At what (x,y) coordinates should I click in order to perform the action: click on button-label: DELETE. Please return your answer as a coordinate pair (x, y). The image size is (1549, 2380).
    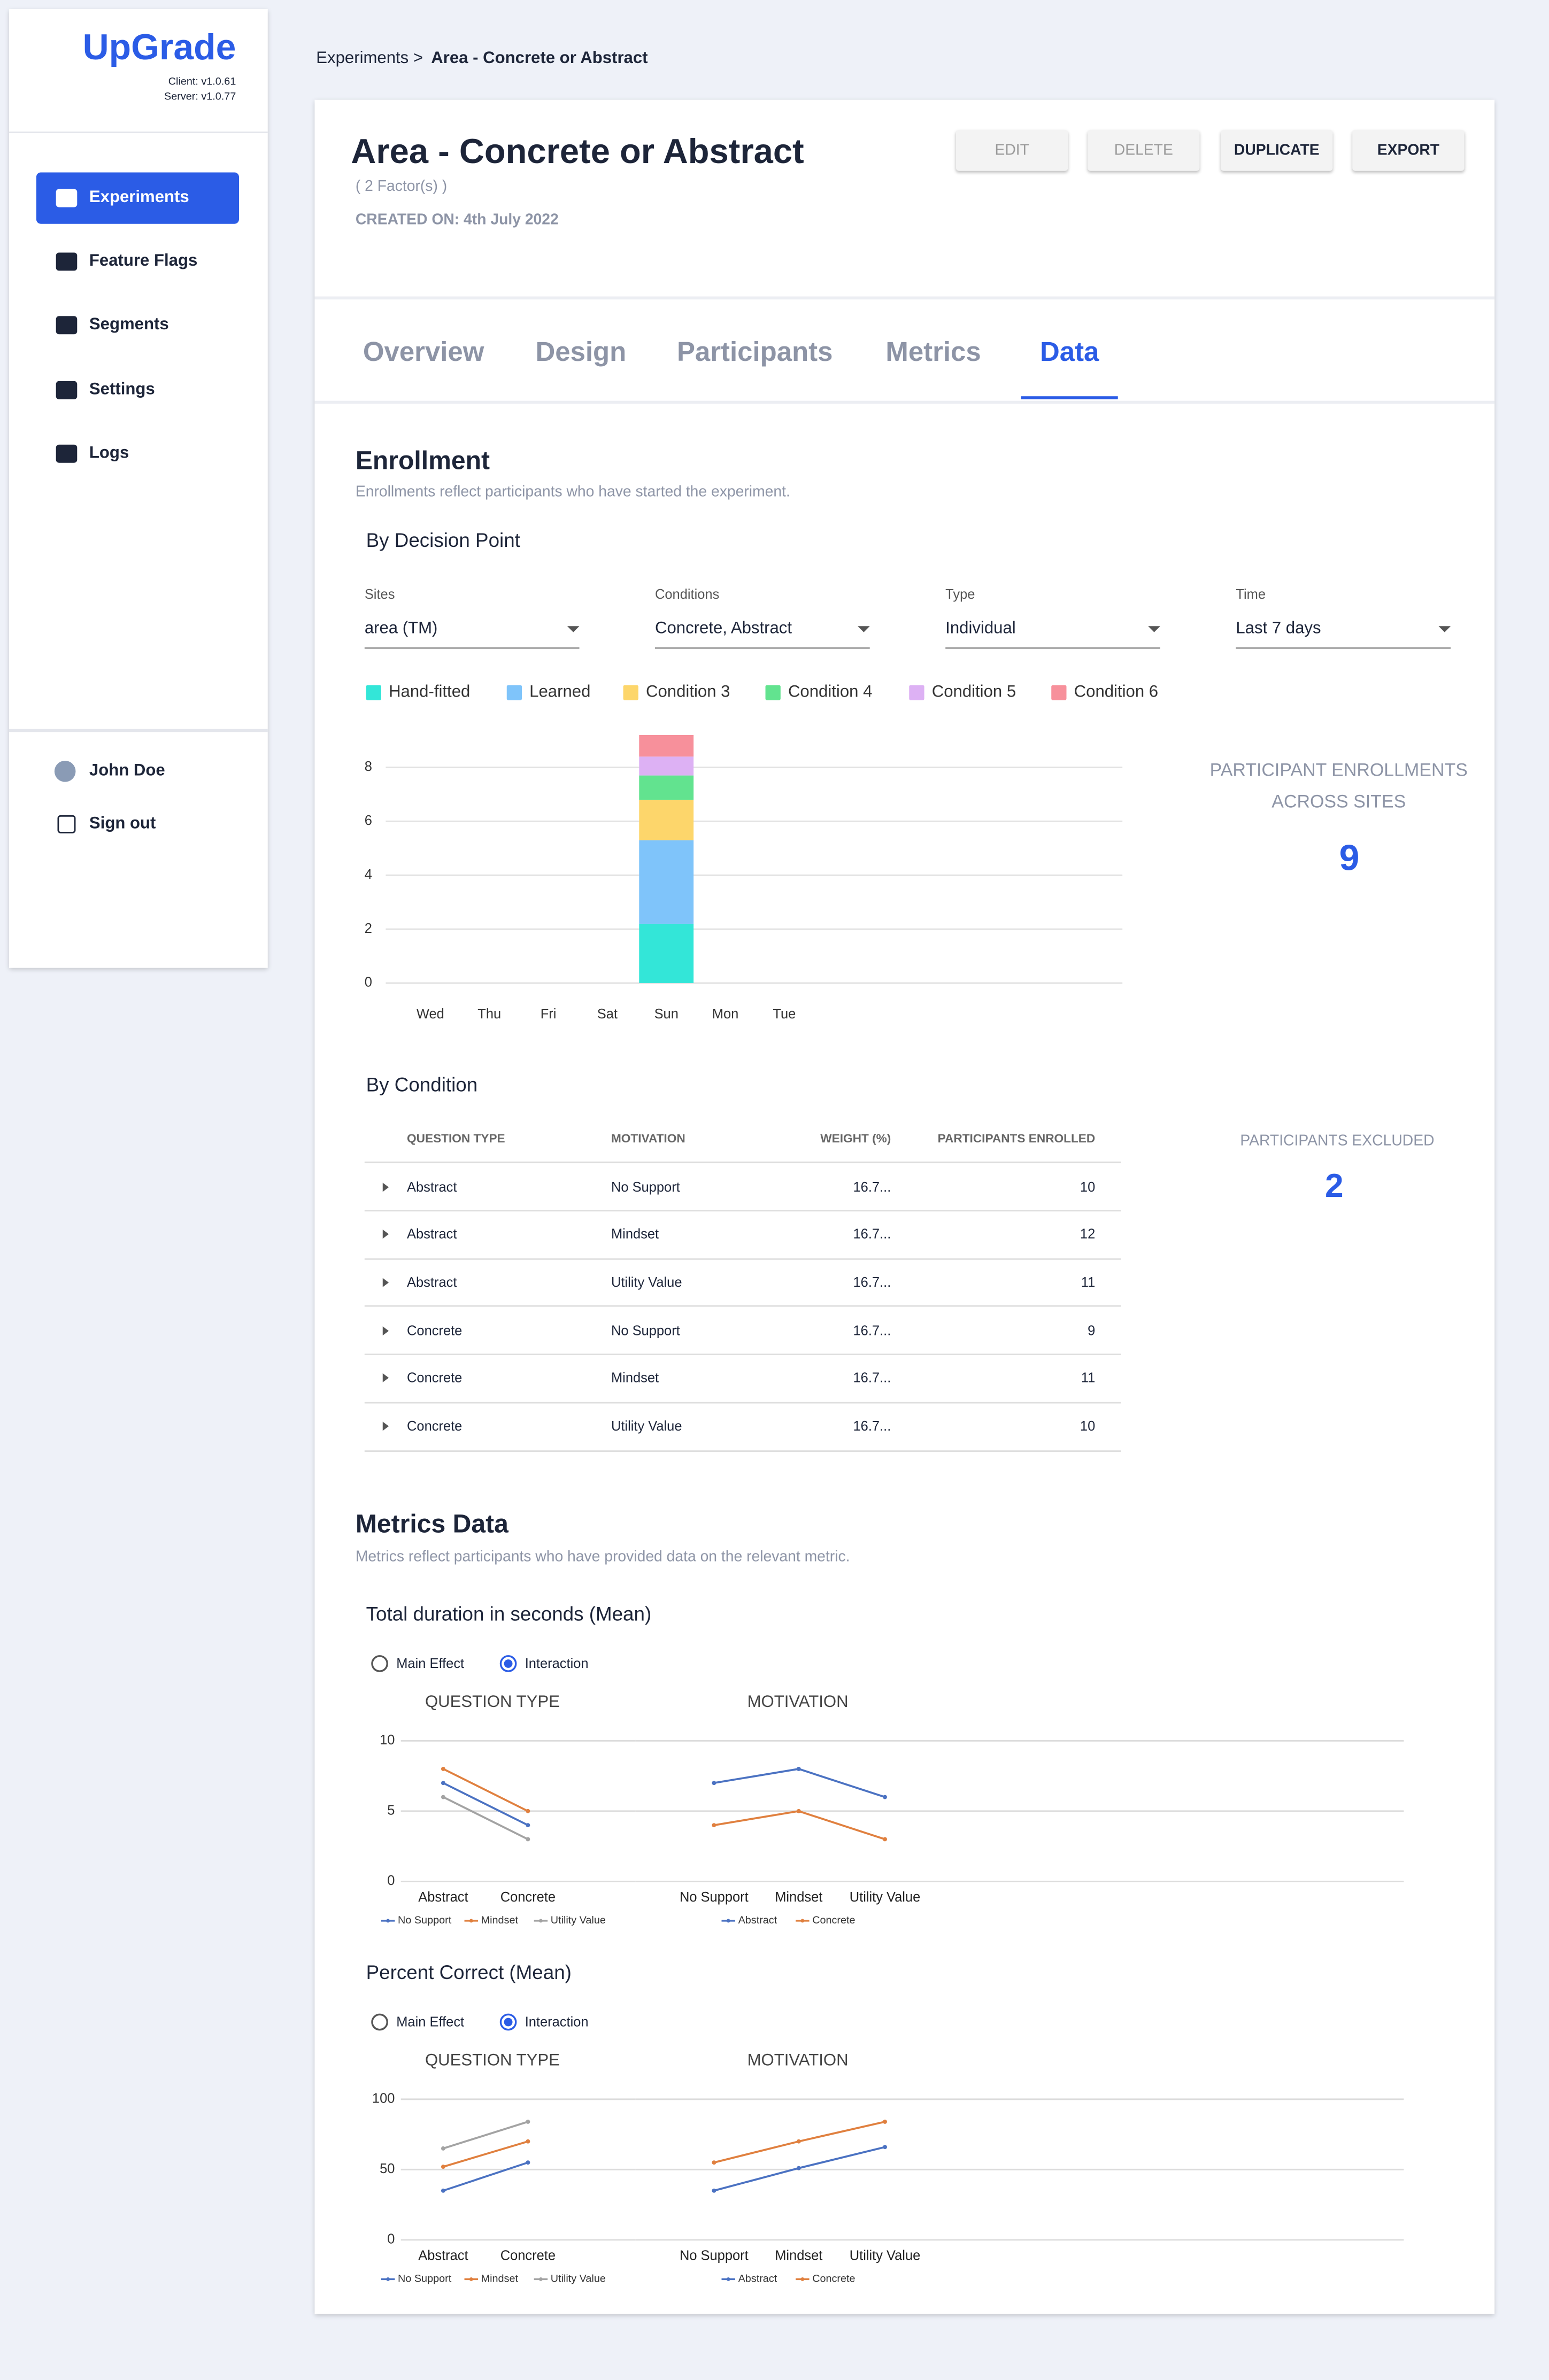
    Looking at the image, I should click on (1143, 150).